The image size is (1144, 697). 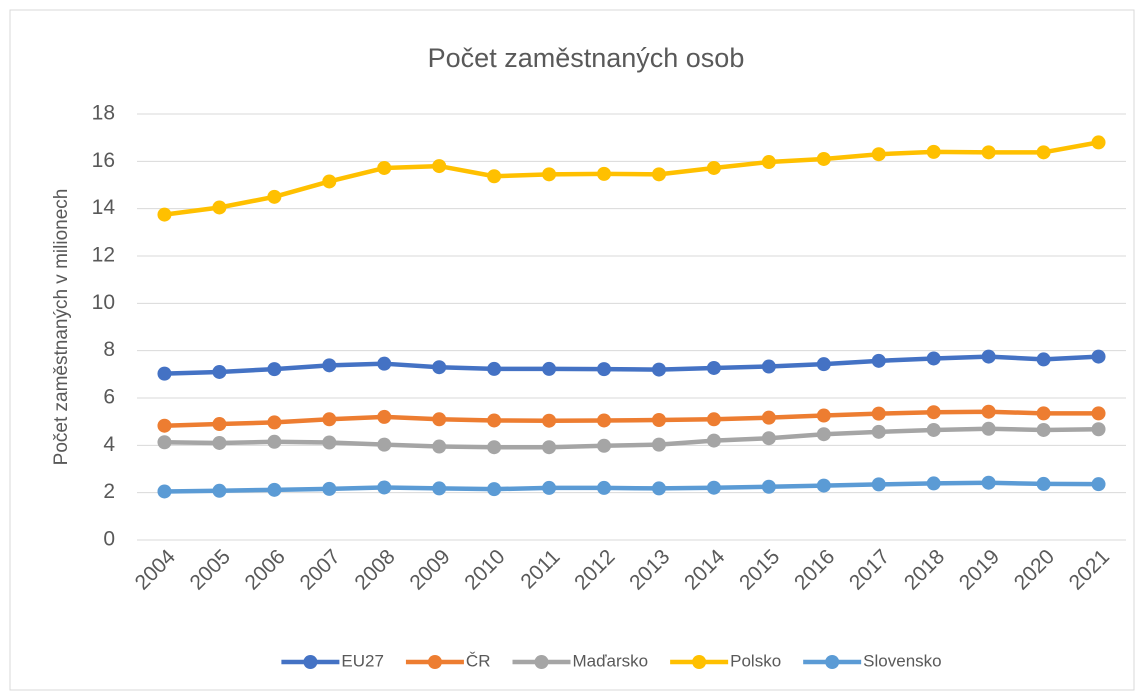 What do you see at coordinates (103, 113) in the screenshot?
I see `y-tick-label: 18` at bounding box center [103, 113].